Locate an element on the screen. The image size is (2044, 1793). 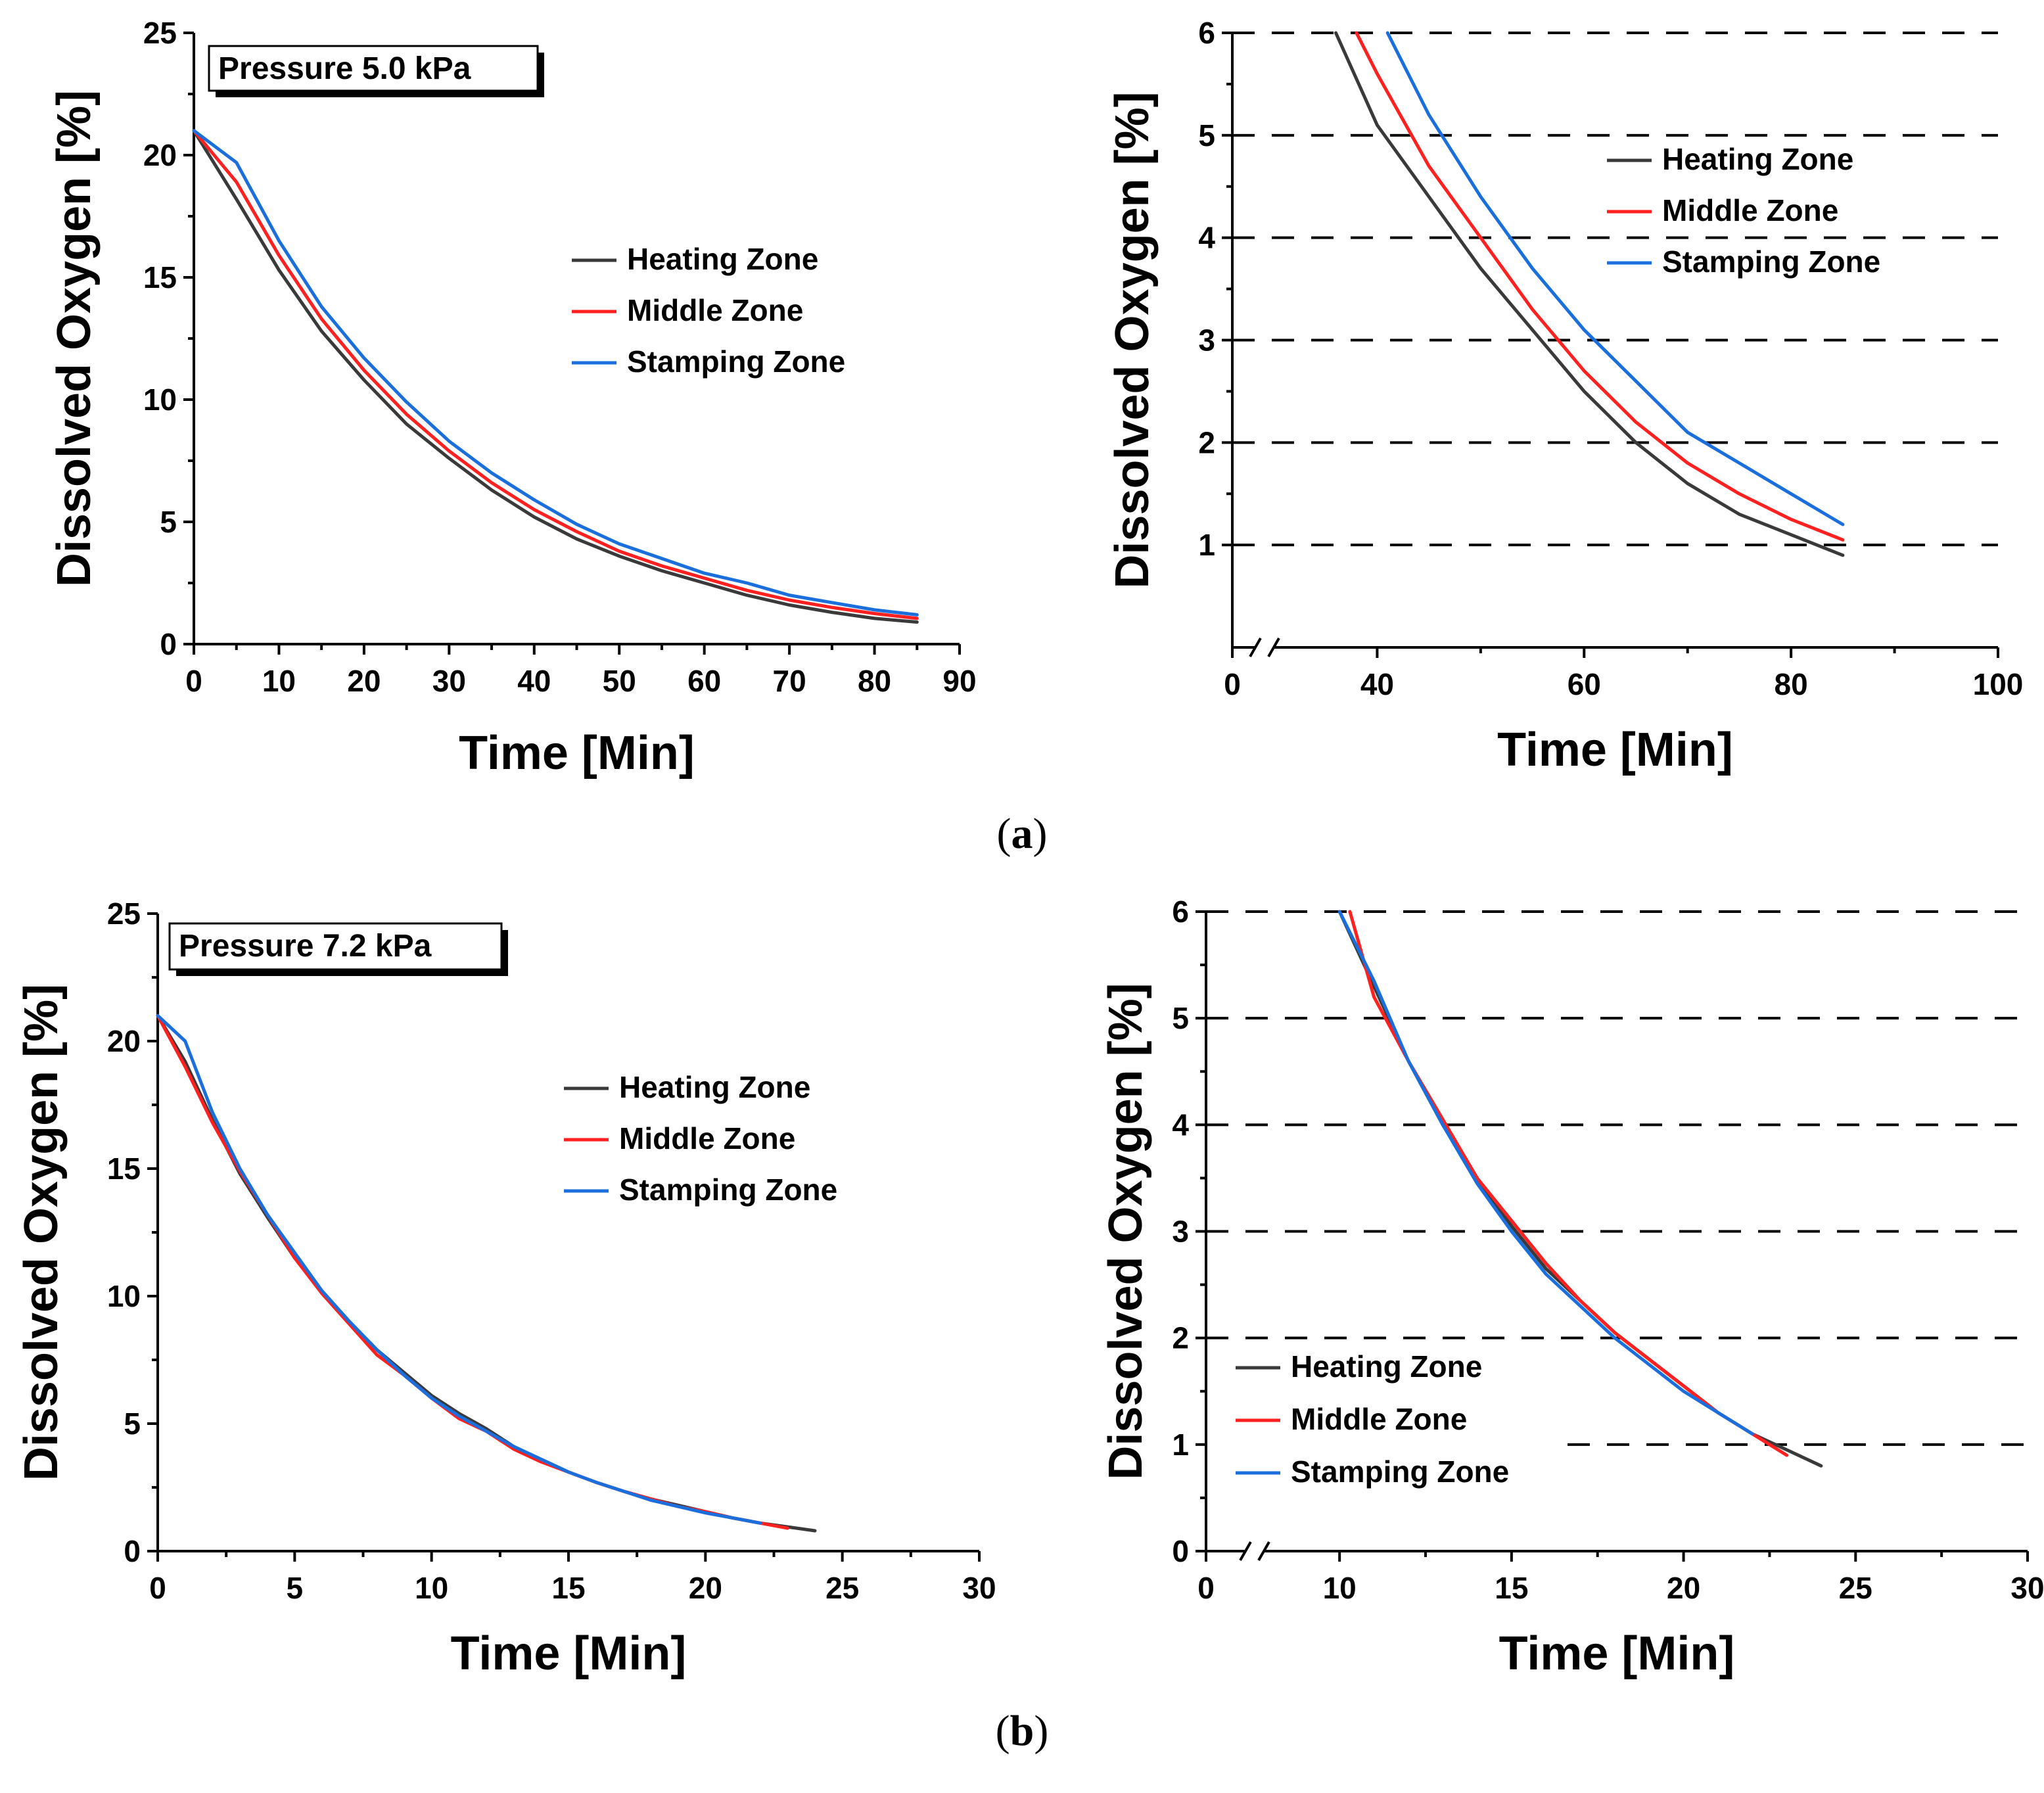
series-line-middle-zone is located at coordinates (555, 374).